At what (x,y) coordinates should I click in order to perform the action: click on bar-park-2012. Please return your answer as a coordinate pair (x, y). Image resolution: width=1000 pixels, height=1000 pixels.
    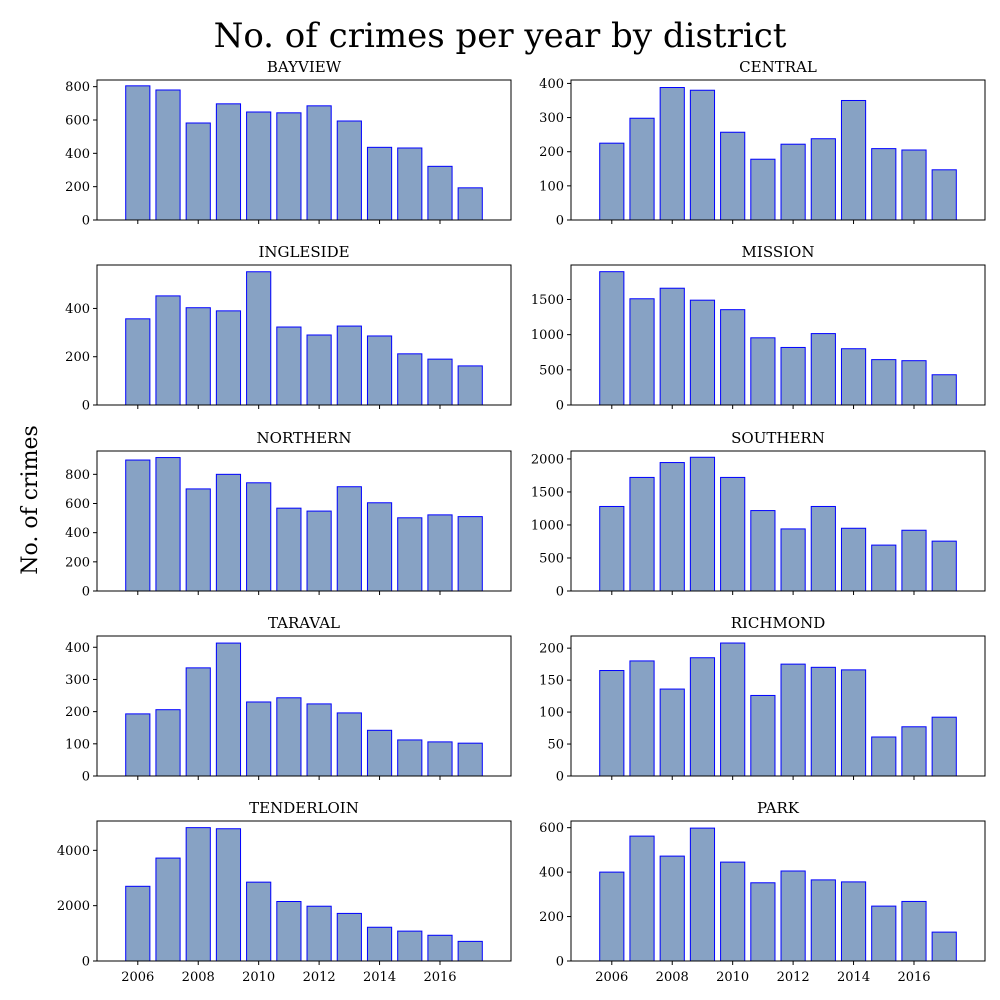
    Looking at the image, I should click on (793, 916).